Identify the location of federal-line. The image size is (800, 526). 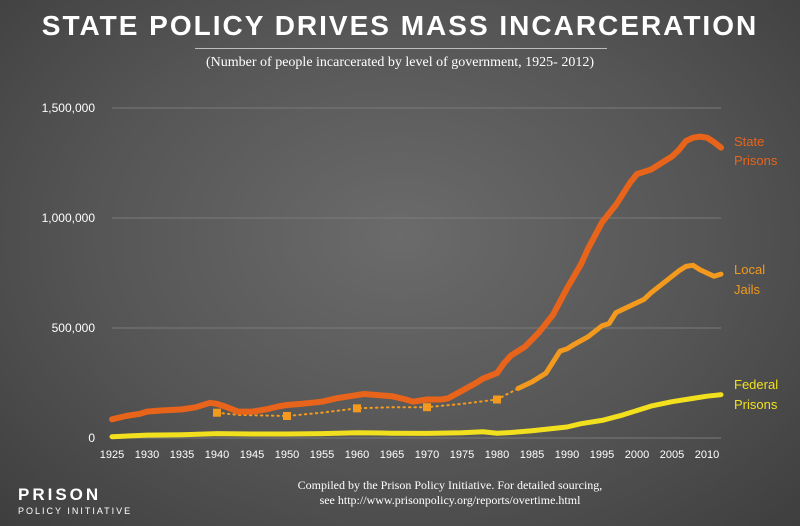
(416, 416).